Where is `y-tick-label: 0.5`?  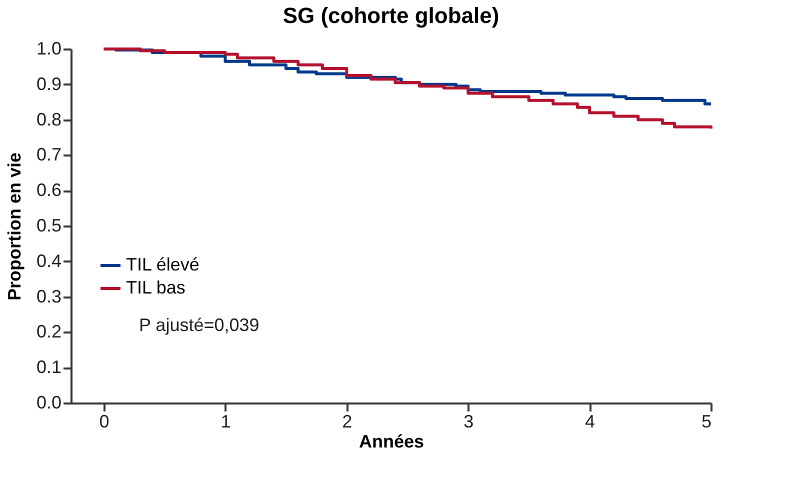
y-tick-label: 0.5 is located at coordinates (49, 226).